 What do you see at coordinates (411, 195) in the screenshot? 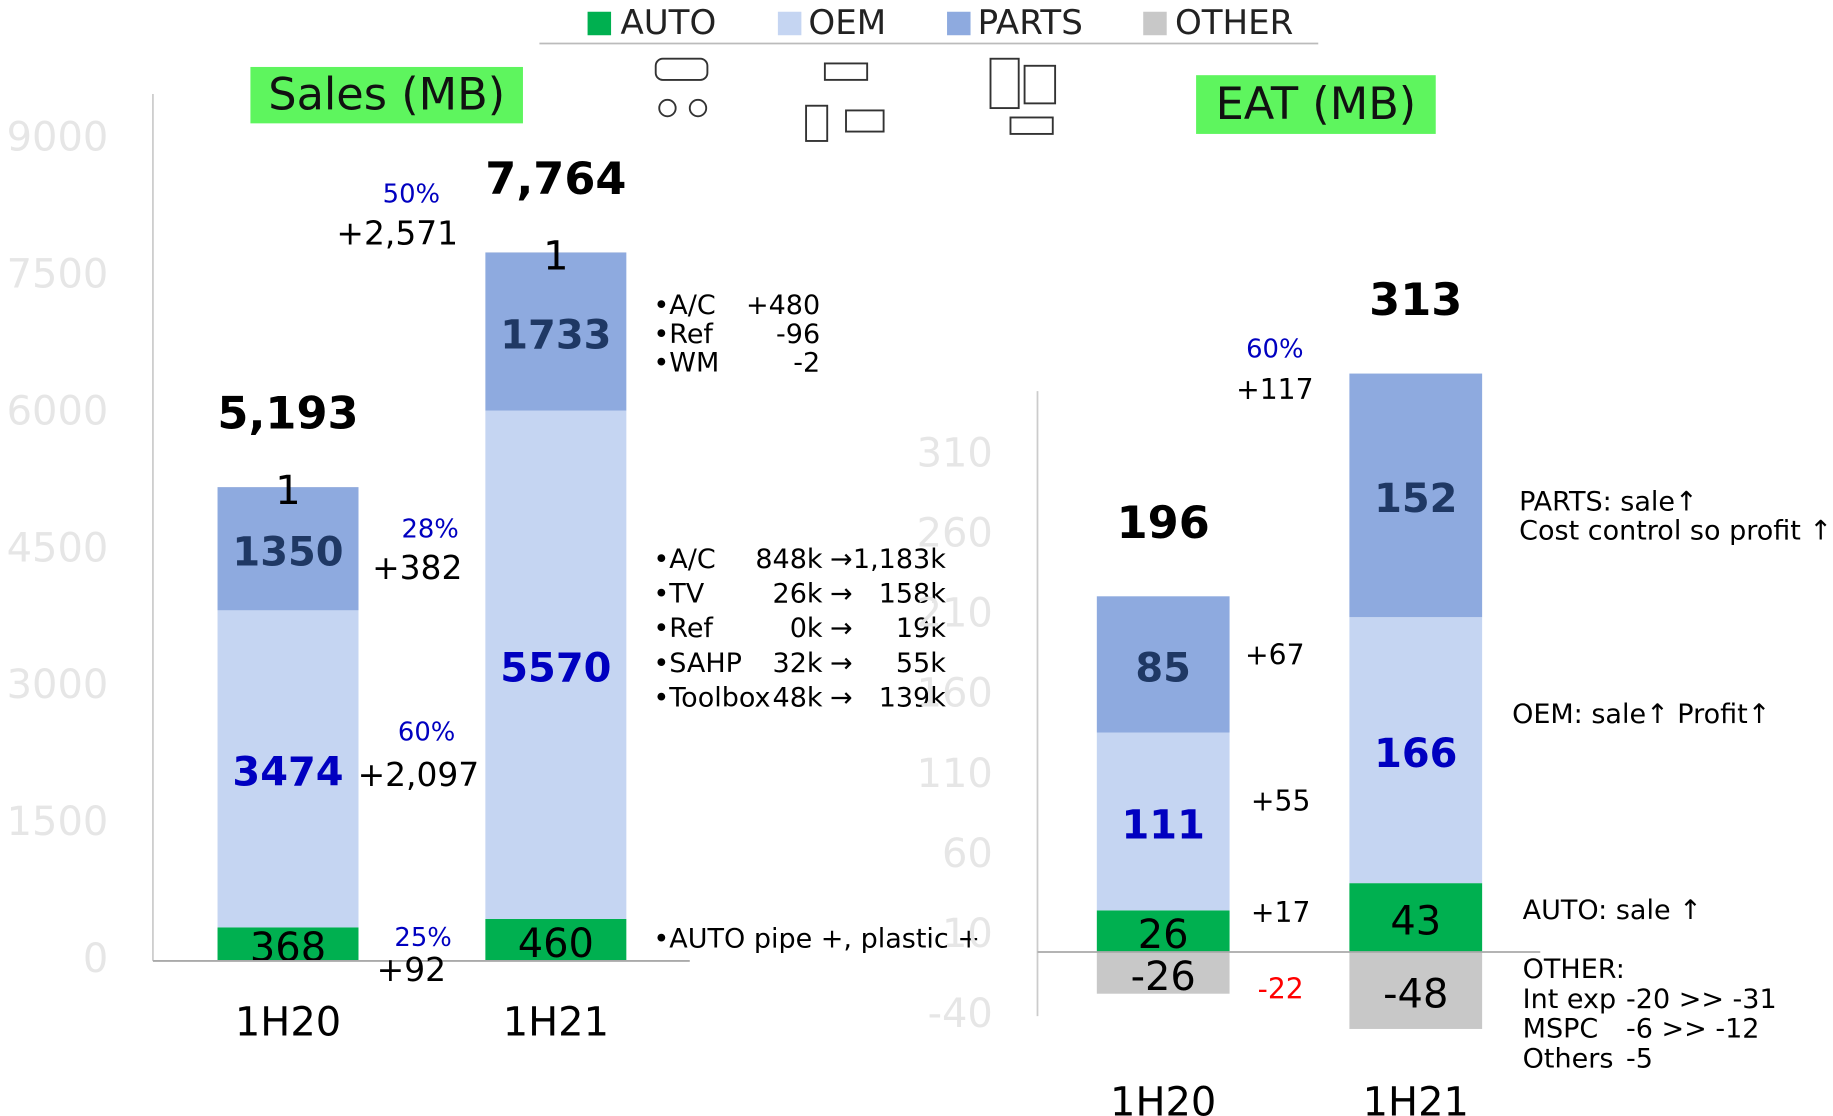
I see `annotation: 50%` at bounding box center [411, 195].